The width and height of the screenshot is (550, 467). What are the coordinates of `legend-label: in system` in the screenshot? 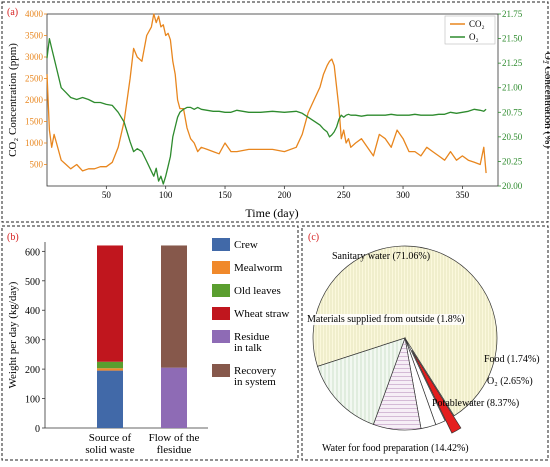 It's located at (255, 382).